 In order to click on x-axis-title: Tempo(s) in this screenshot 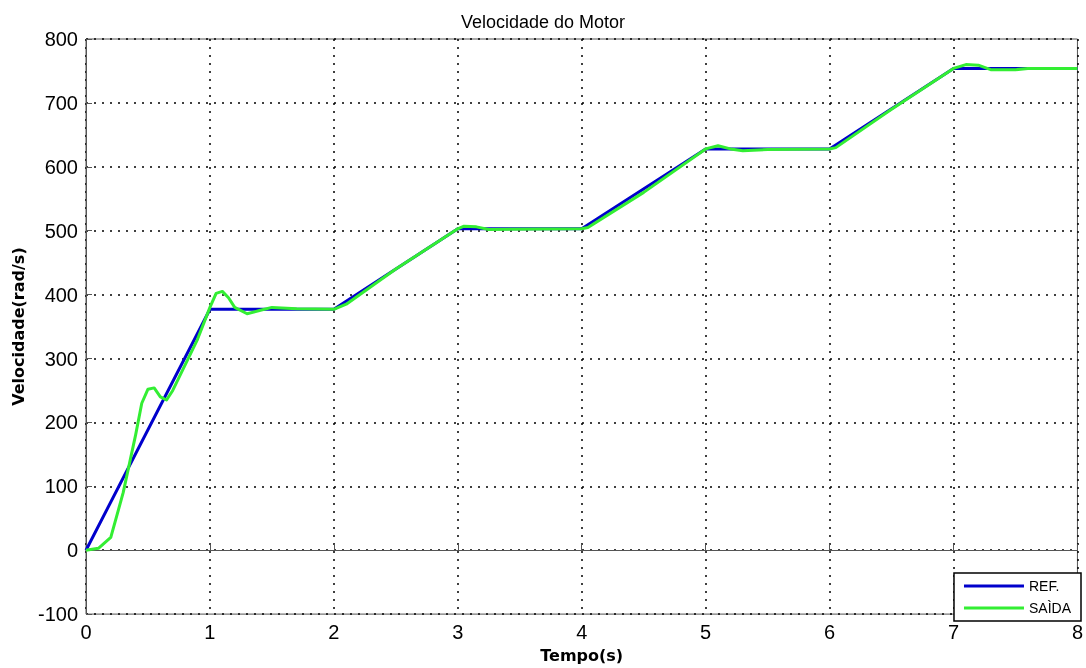, I will do `click(582, 655)`.